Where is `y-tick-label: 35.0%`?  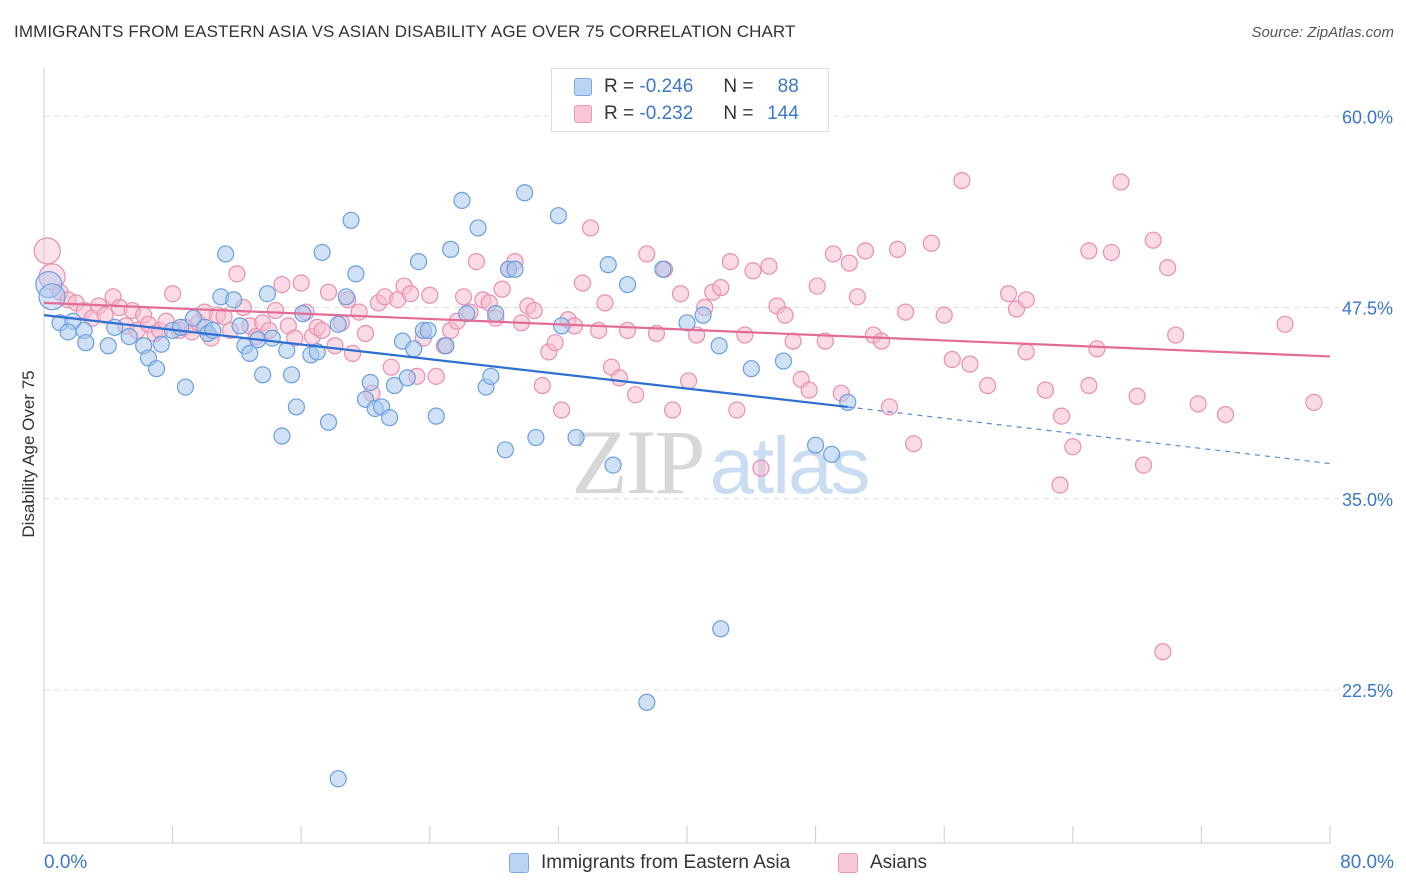
y-tick-label: 35.0% is located at coordinates (1367, 500).